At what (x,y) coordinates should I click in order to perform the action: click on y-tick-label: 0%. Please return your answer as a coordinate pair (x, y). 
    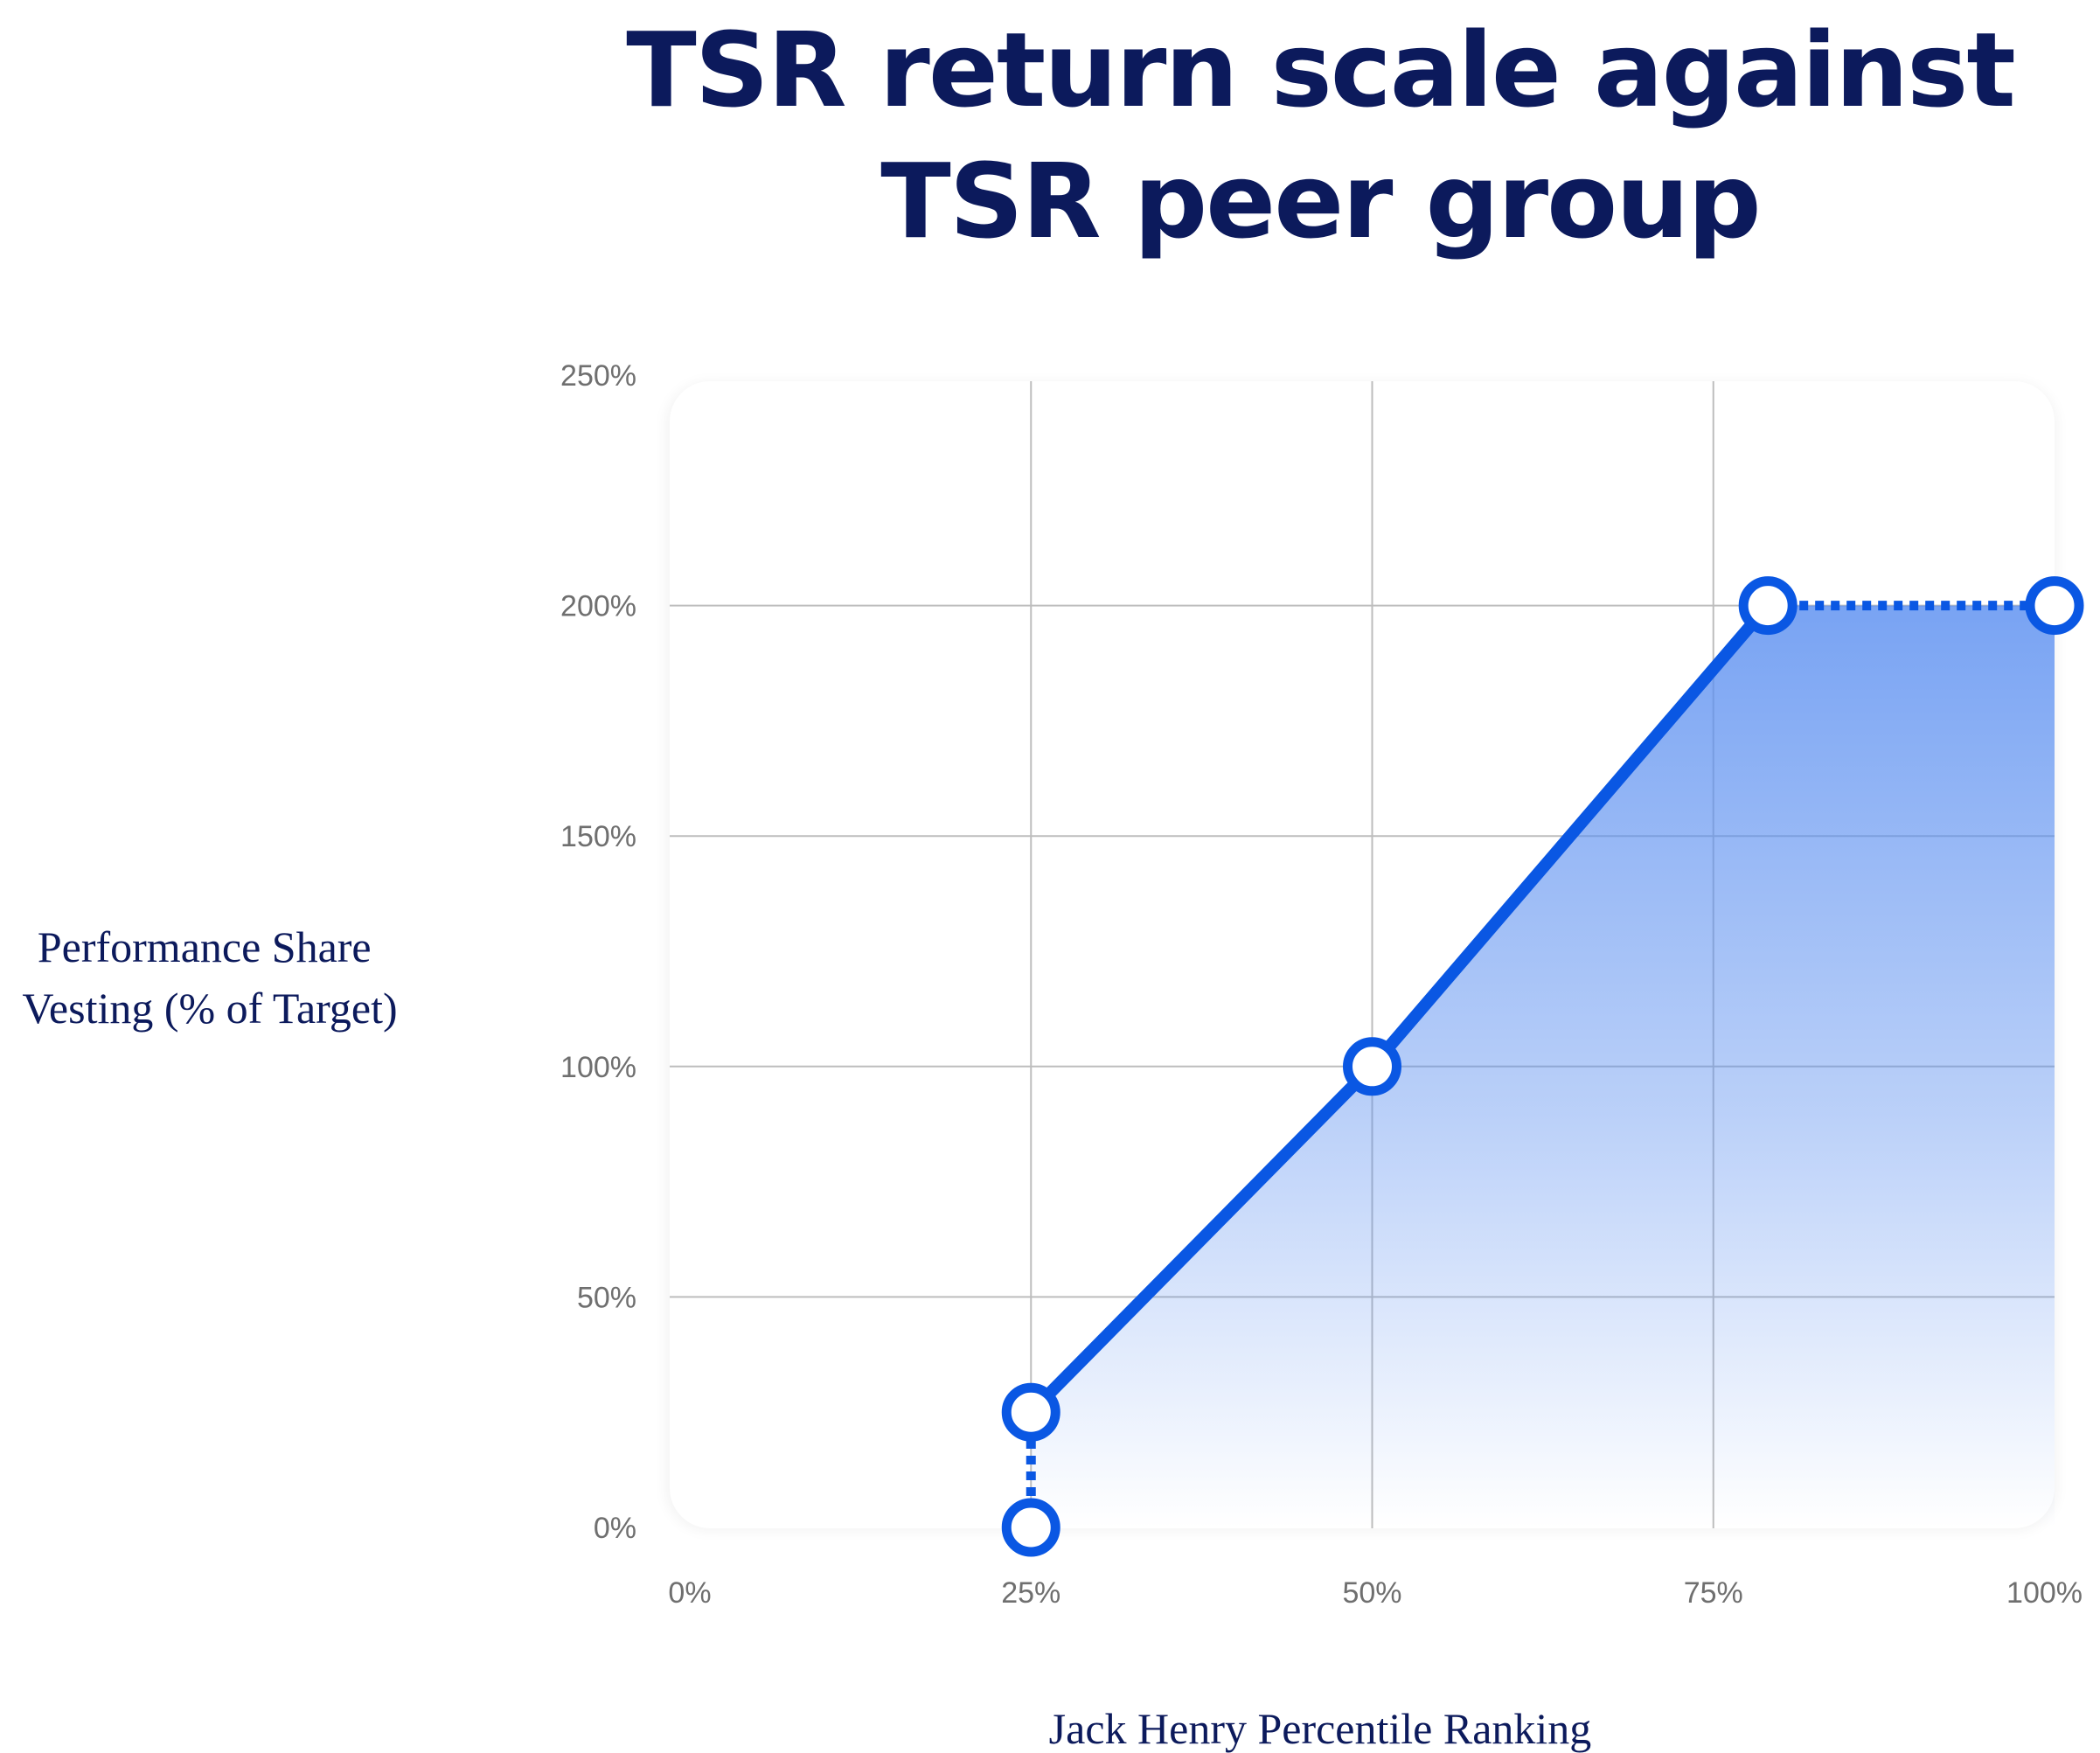
    Looking at the image, I should click on (615, 1529).